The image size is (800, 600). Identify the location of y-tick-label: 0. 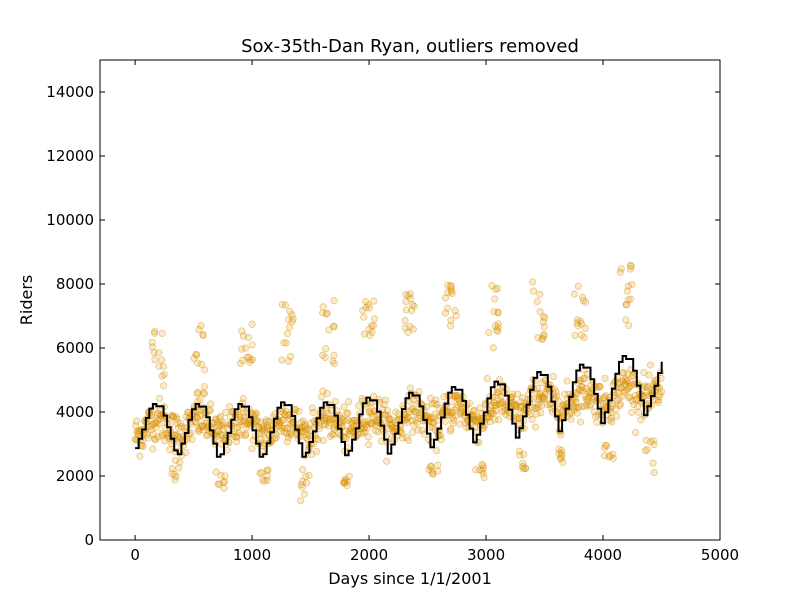
(89, 540).